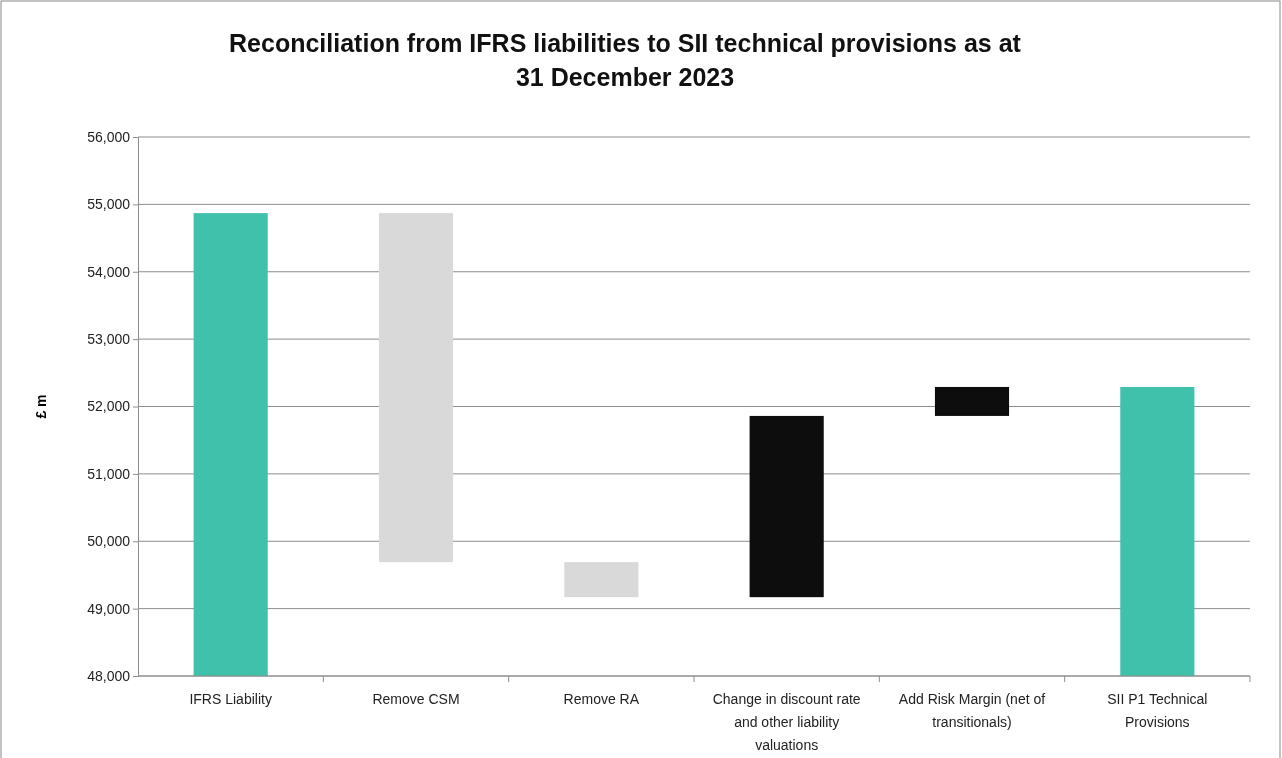  Describe the element at coordinates (230, 699) in the screenshot. I see `x-tick-label: IFRS Liability` at that location.